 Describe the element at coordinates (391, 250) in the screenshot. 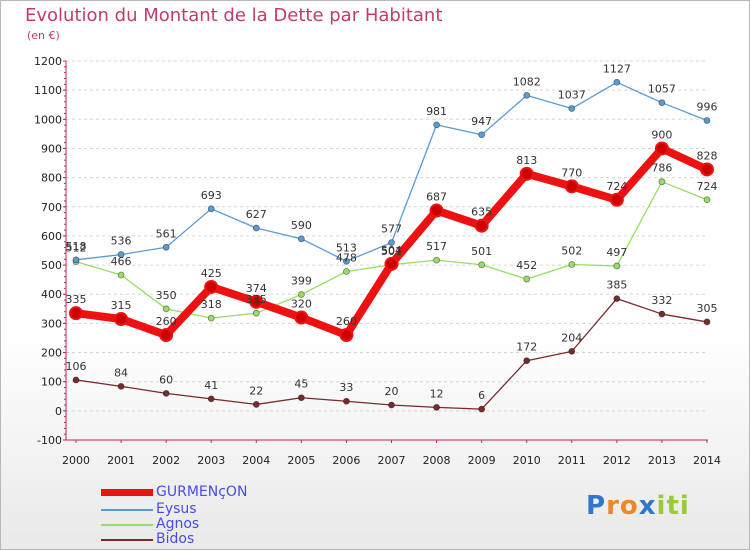

I see `data-label-gurmenon: 504` at that location.